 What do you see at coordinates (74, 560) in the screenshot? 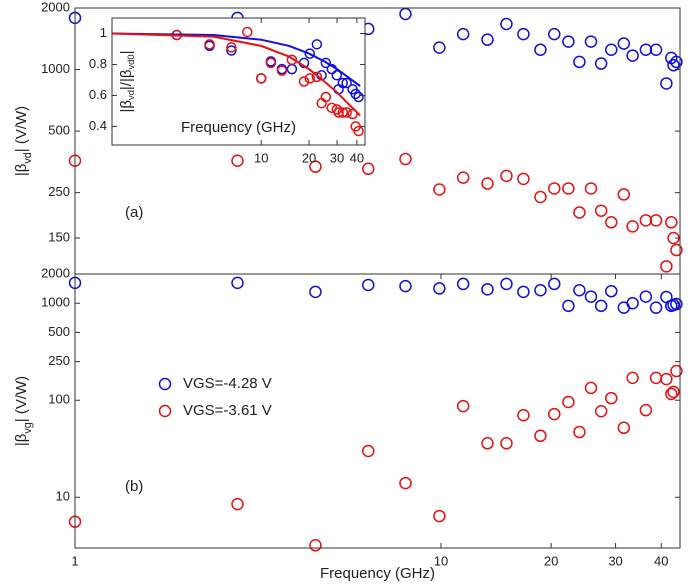
I see `x-tick-label: 1` at bounding box center [74, 560].